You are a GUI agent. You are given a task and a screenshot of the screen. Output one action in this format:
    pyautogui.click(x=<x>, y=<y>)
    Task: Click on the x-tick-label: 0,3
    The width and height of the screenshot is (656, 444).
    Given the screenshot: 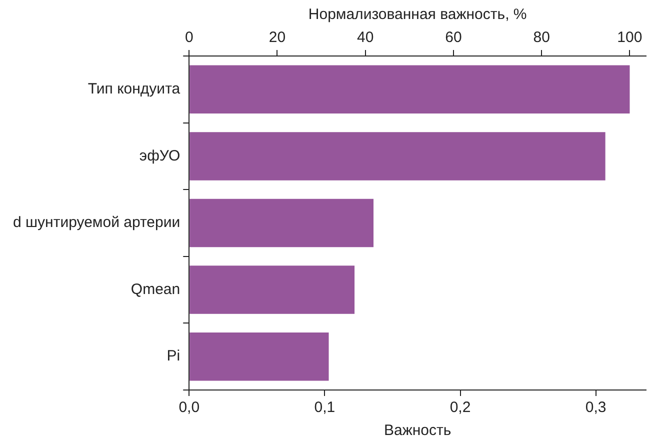 What is the action you would take?
    pyautogui.click(x=595, y=407)
    